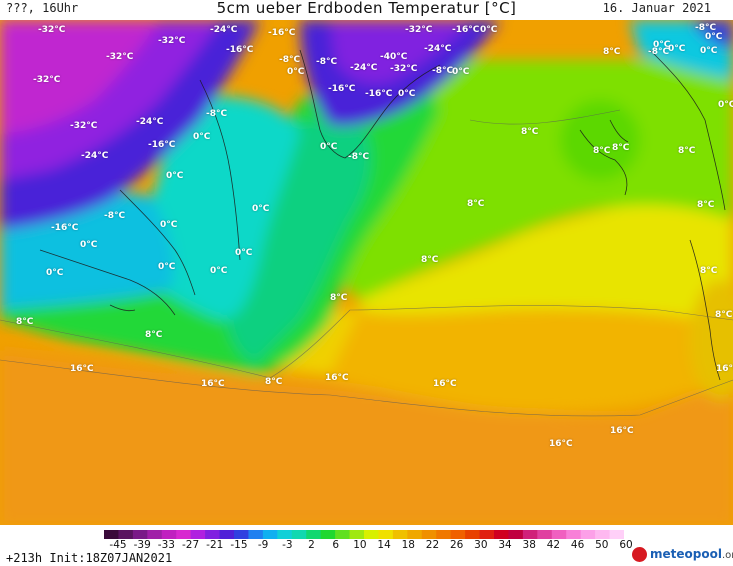  Describe the element at coordinates (89, 558) in the screenshot. I see `run-info: +213h Init:18Z07JAN2021` at that location.